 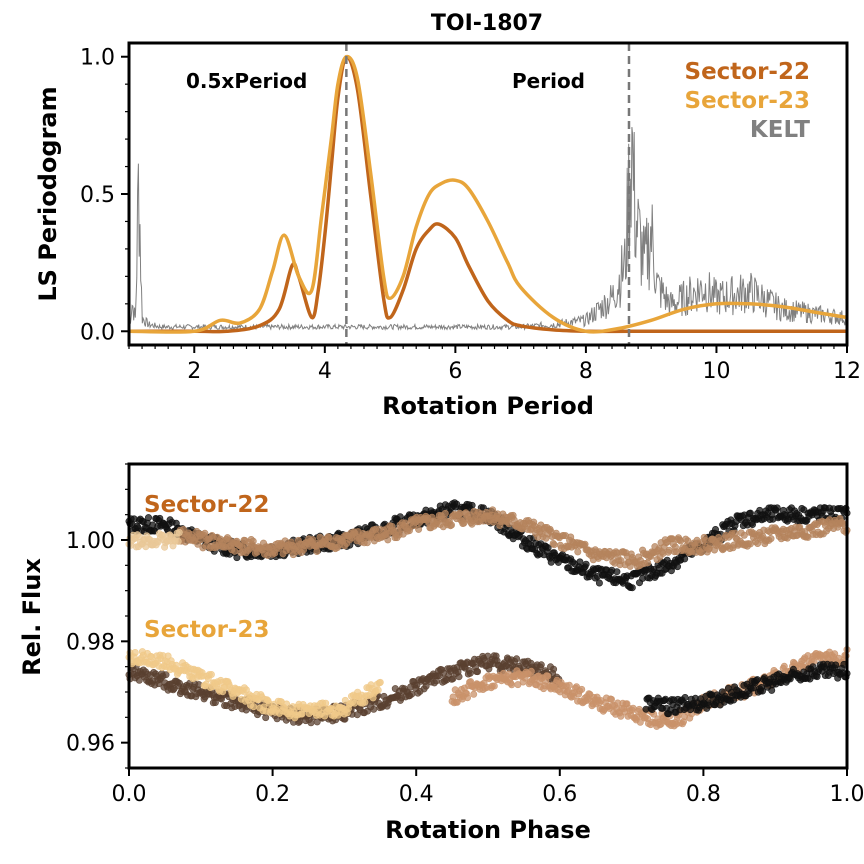 I want to click on points-sector-23-light, so click(x=254, y=685).